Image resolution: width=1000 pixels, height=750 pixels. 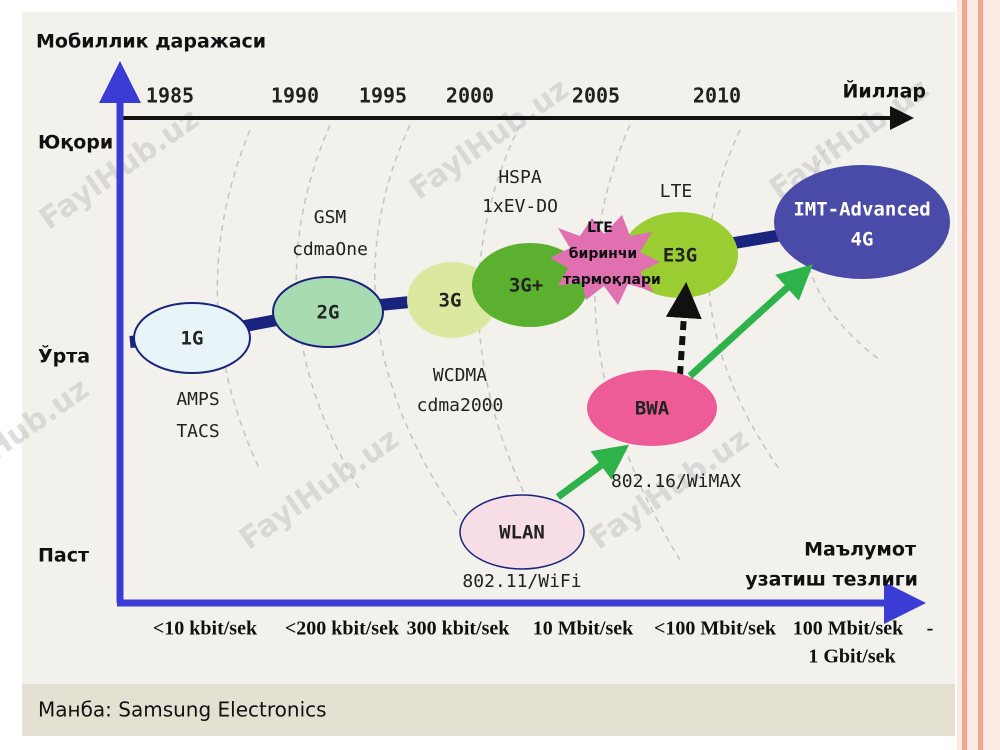 I want to click on year-axis-title: Йиллар, so click(x=884, y=91).